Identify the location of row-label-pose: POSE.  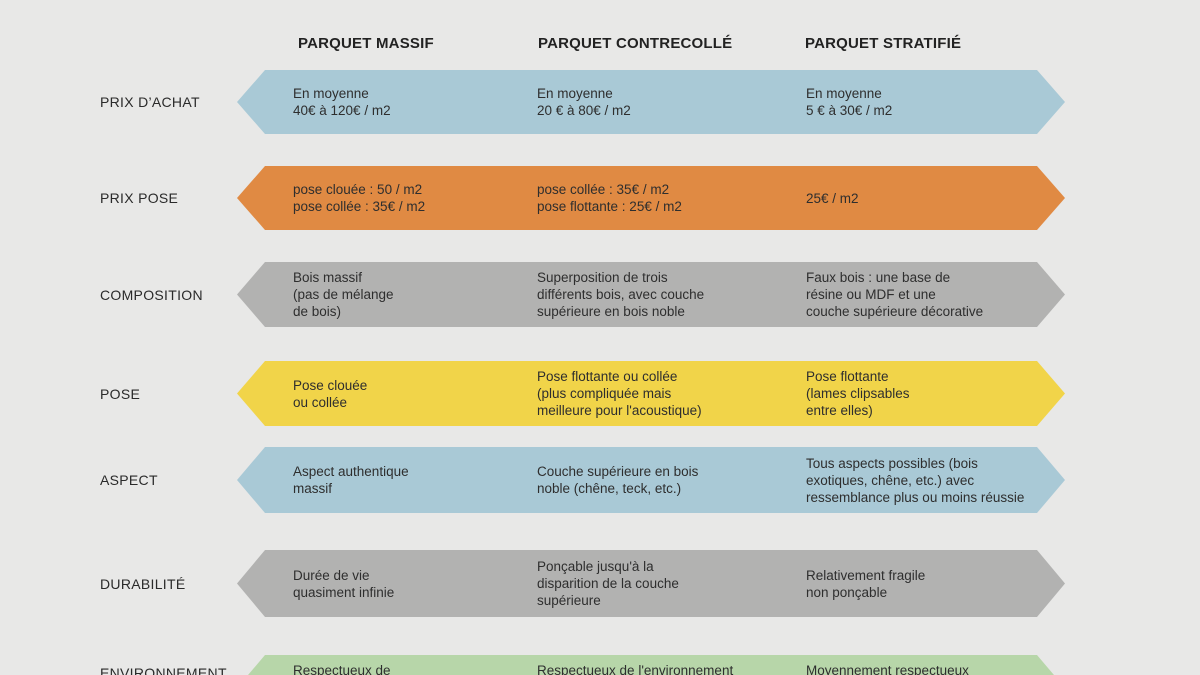
(120, 393).